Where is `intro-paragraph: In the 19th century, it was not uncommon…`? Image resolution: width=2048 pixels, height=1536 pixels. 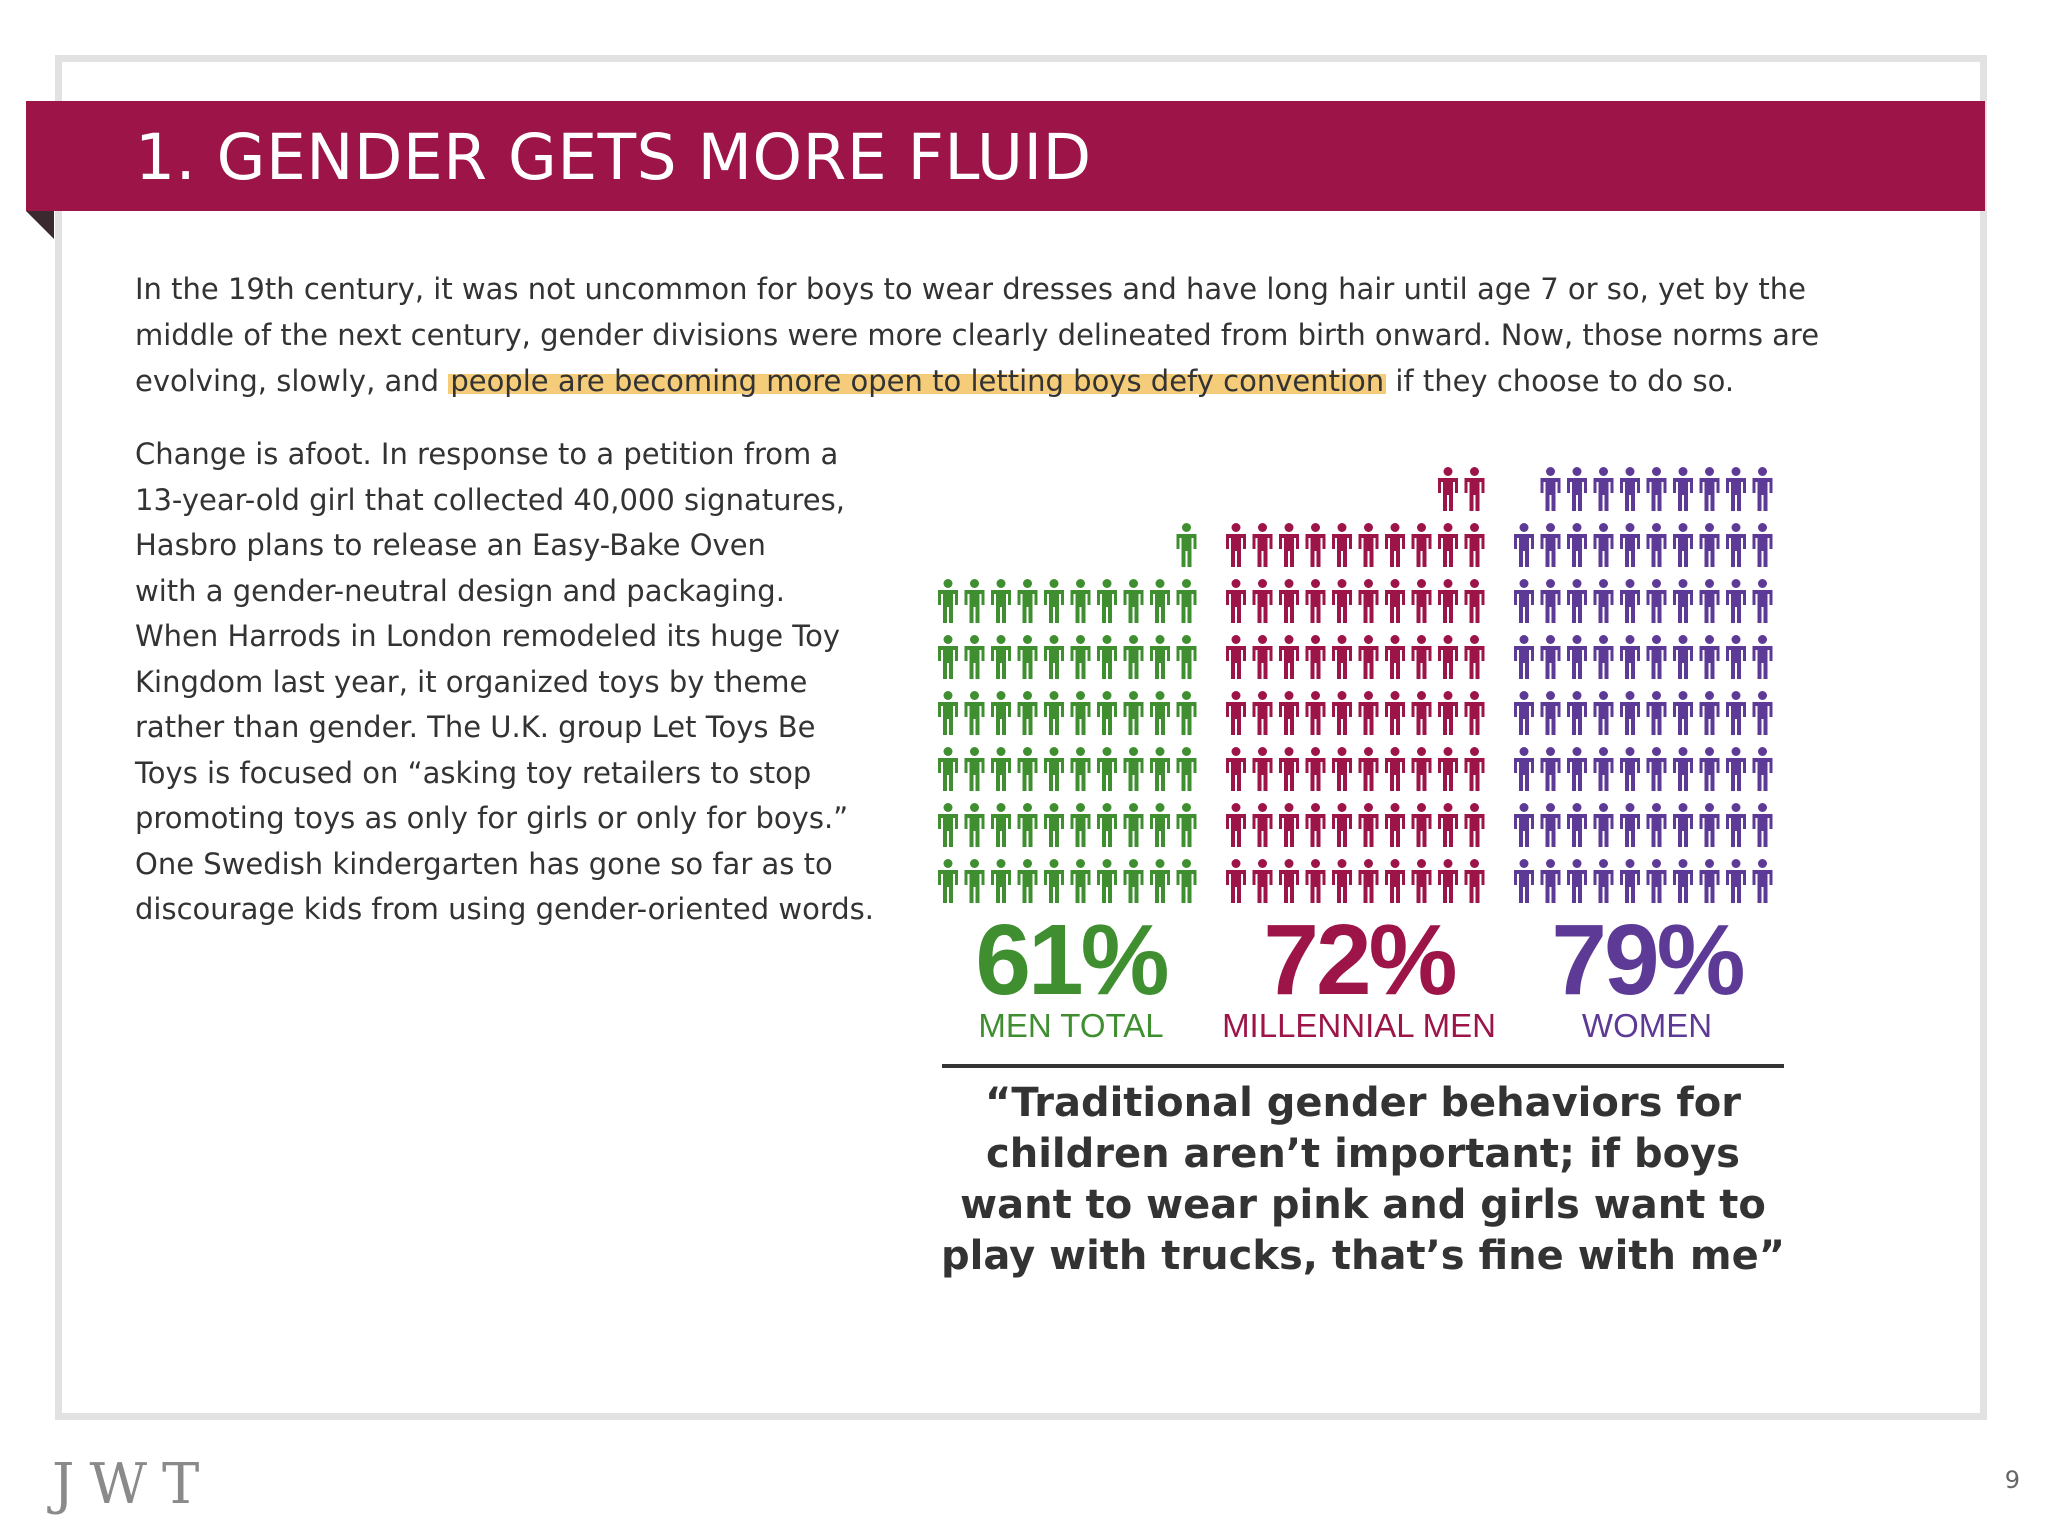
intro-paragraph: In the 19th century, it was not uncommon… is located at coordinates (1015, 335).